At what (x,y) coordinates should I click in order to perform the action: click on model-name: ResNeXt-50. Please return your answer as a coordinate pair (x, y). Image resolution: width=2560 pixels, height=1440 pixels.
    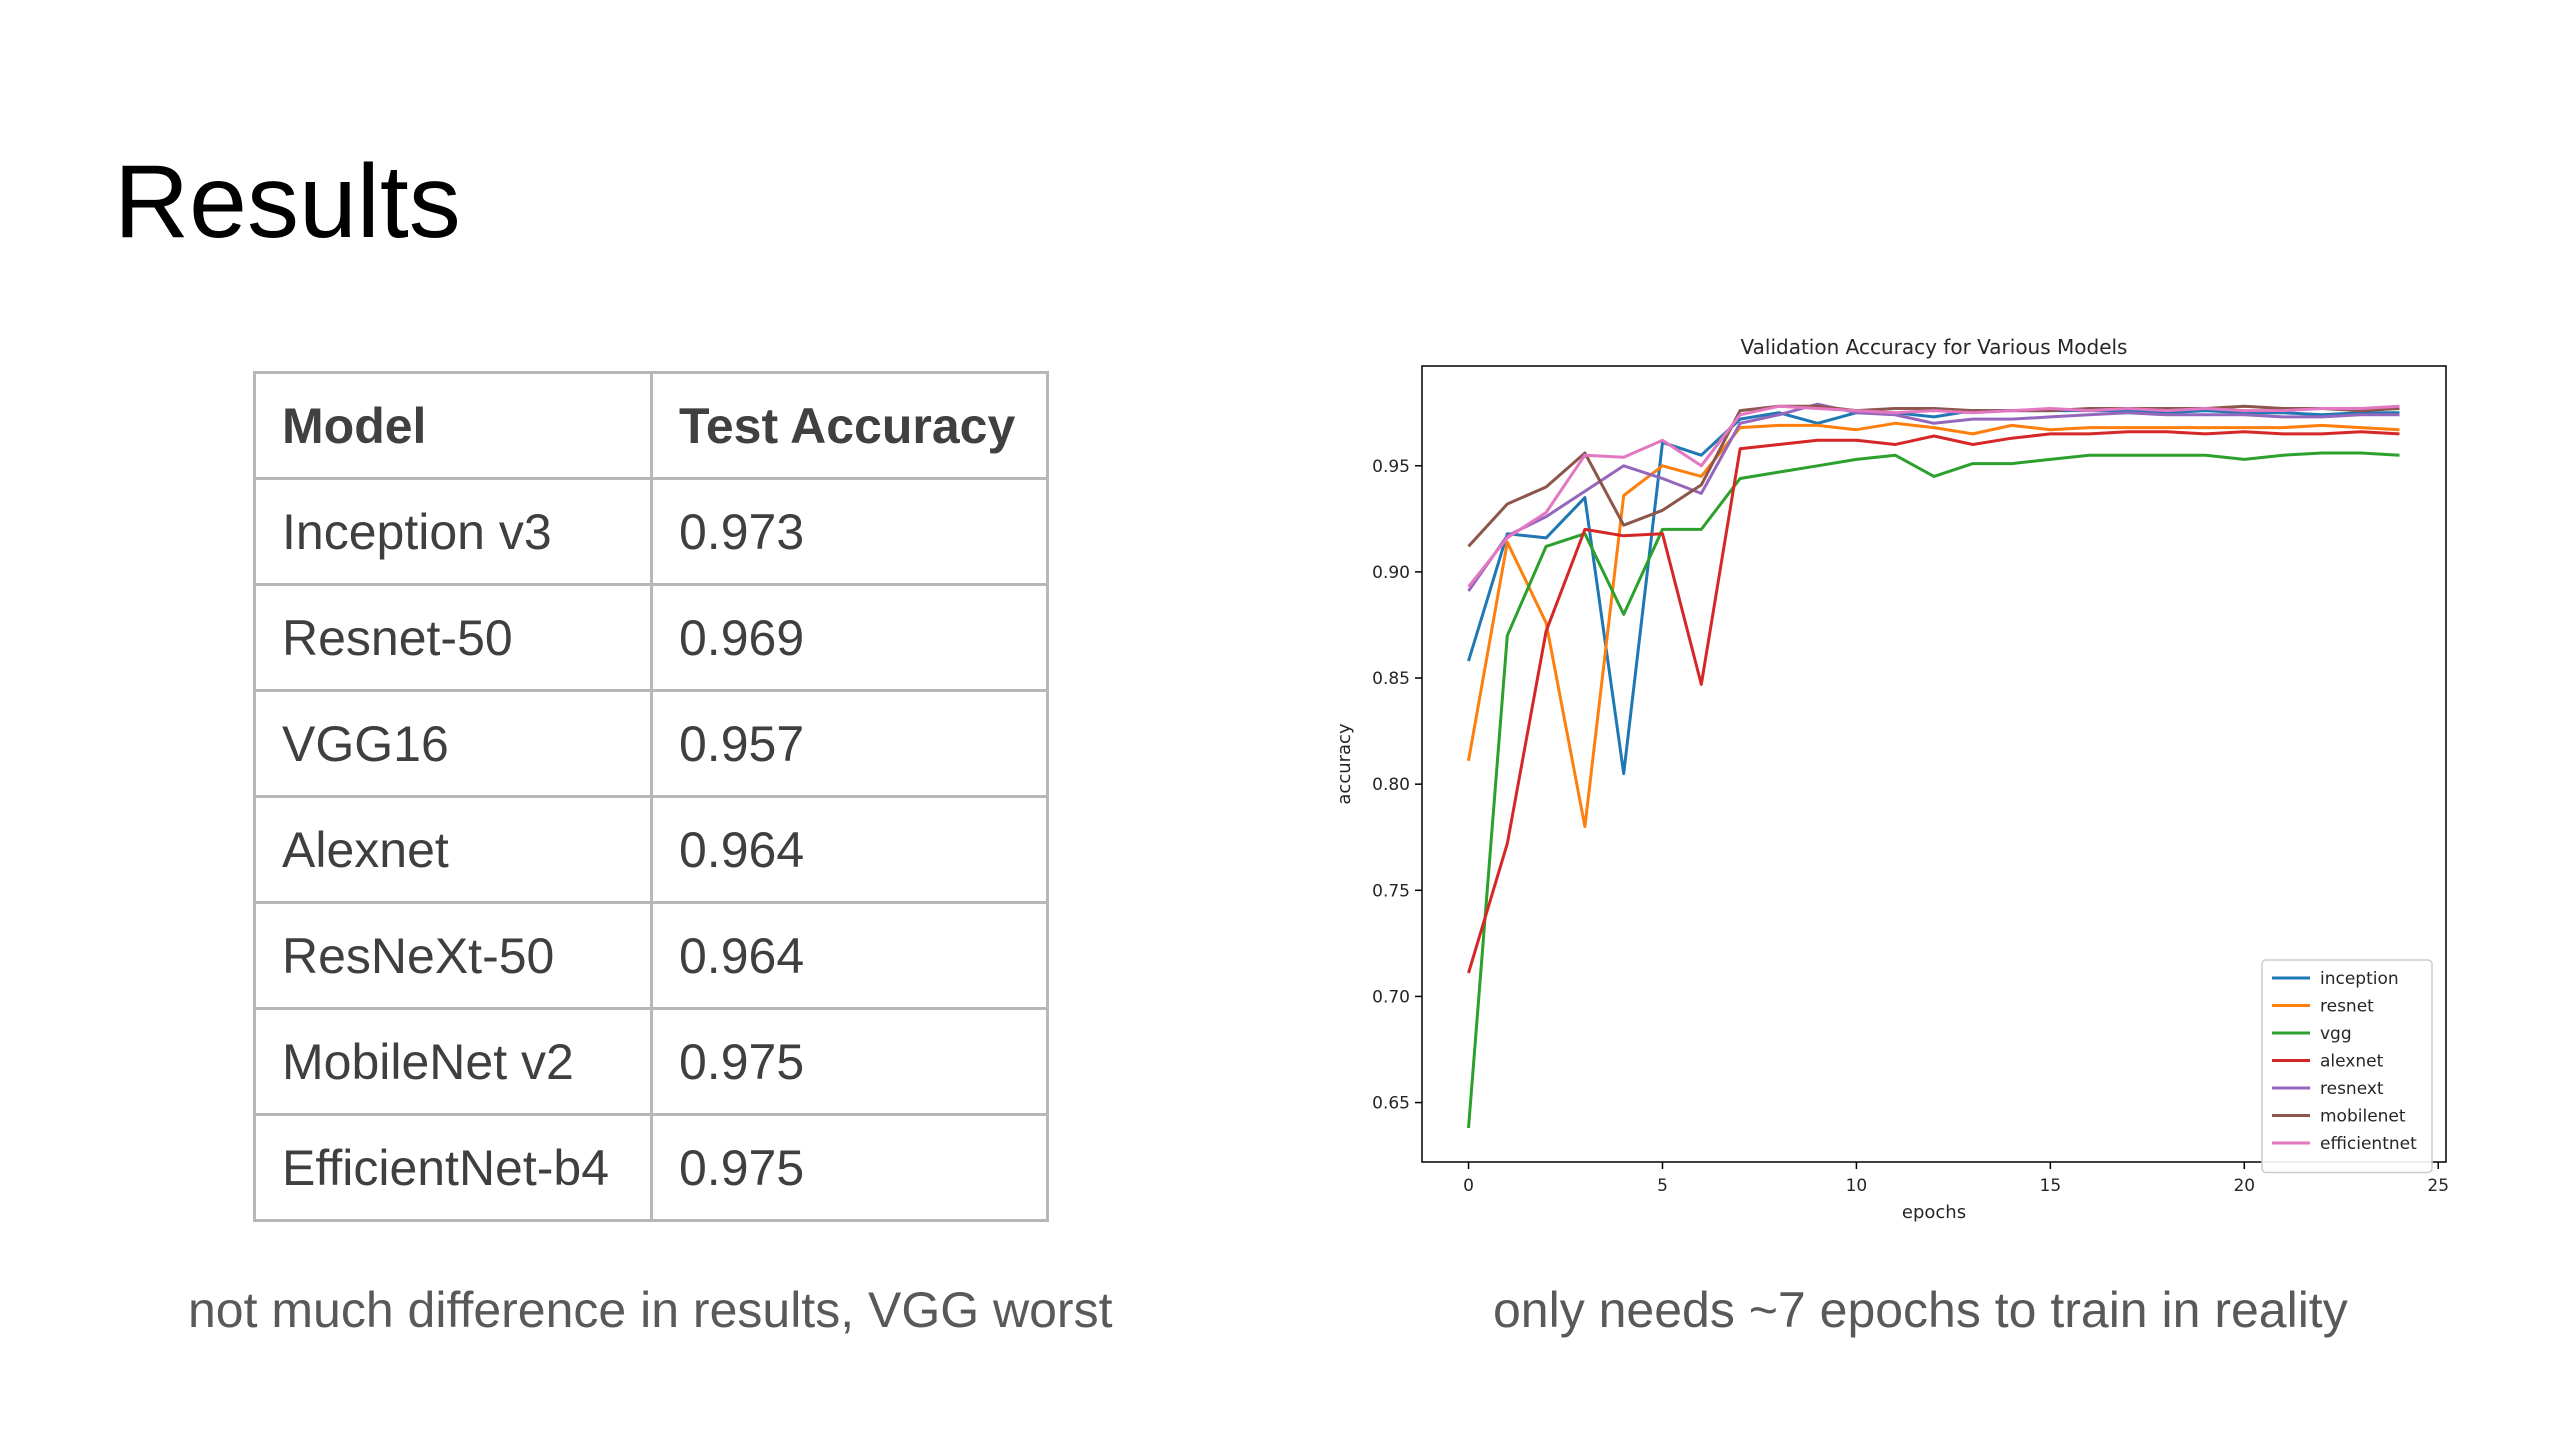
    Looking at the image, I should click on (453, 955).